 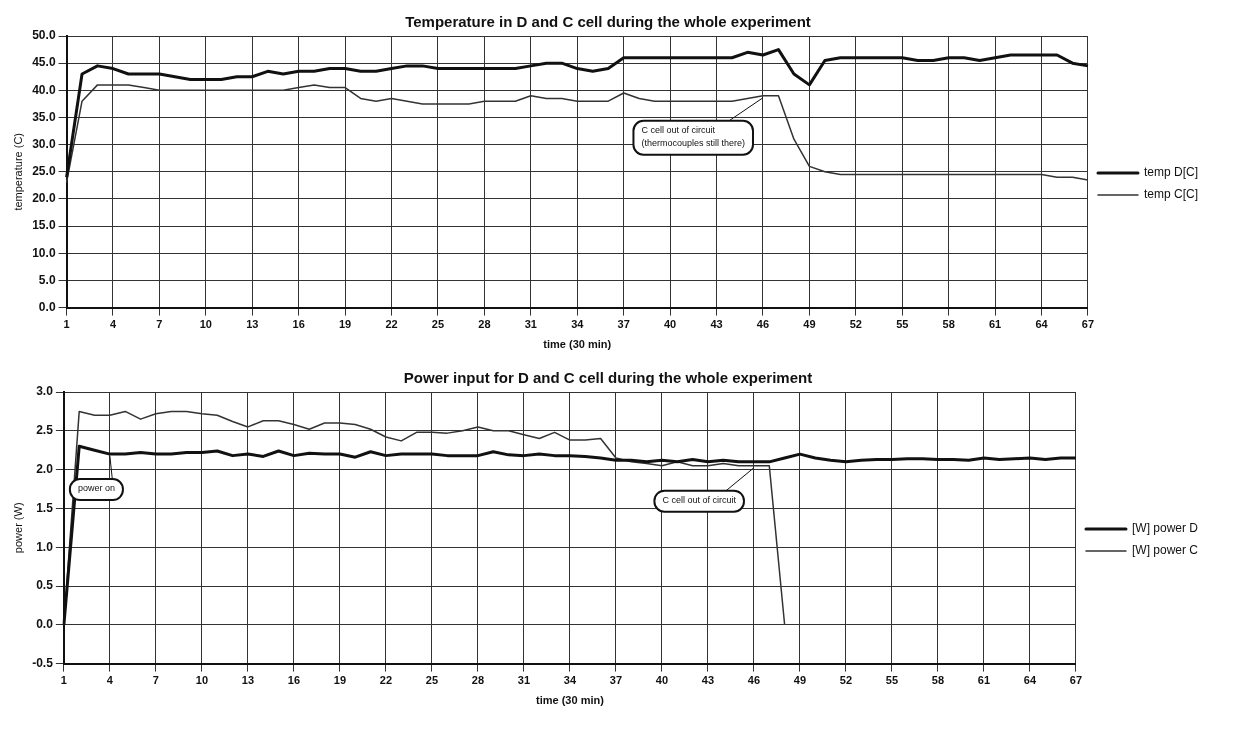 What do you see at coordinates (608, 378) in the screenshot?
I see `chart-title: Power input for D and C cell during the whole experiment` at bounding box center [608, 378].